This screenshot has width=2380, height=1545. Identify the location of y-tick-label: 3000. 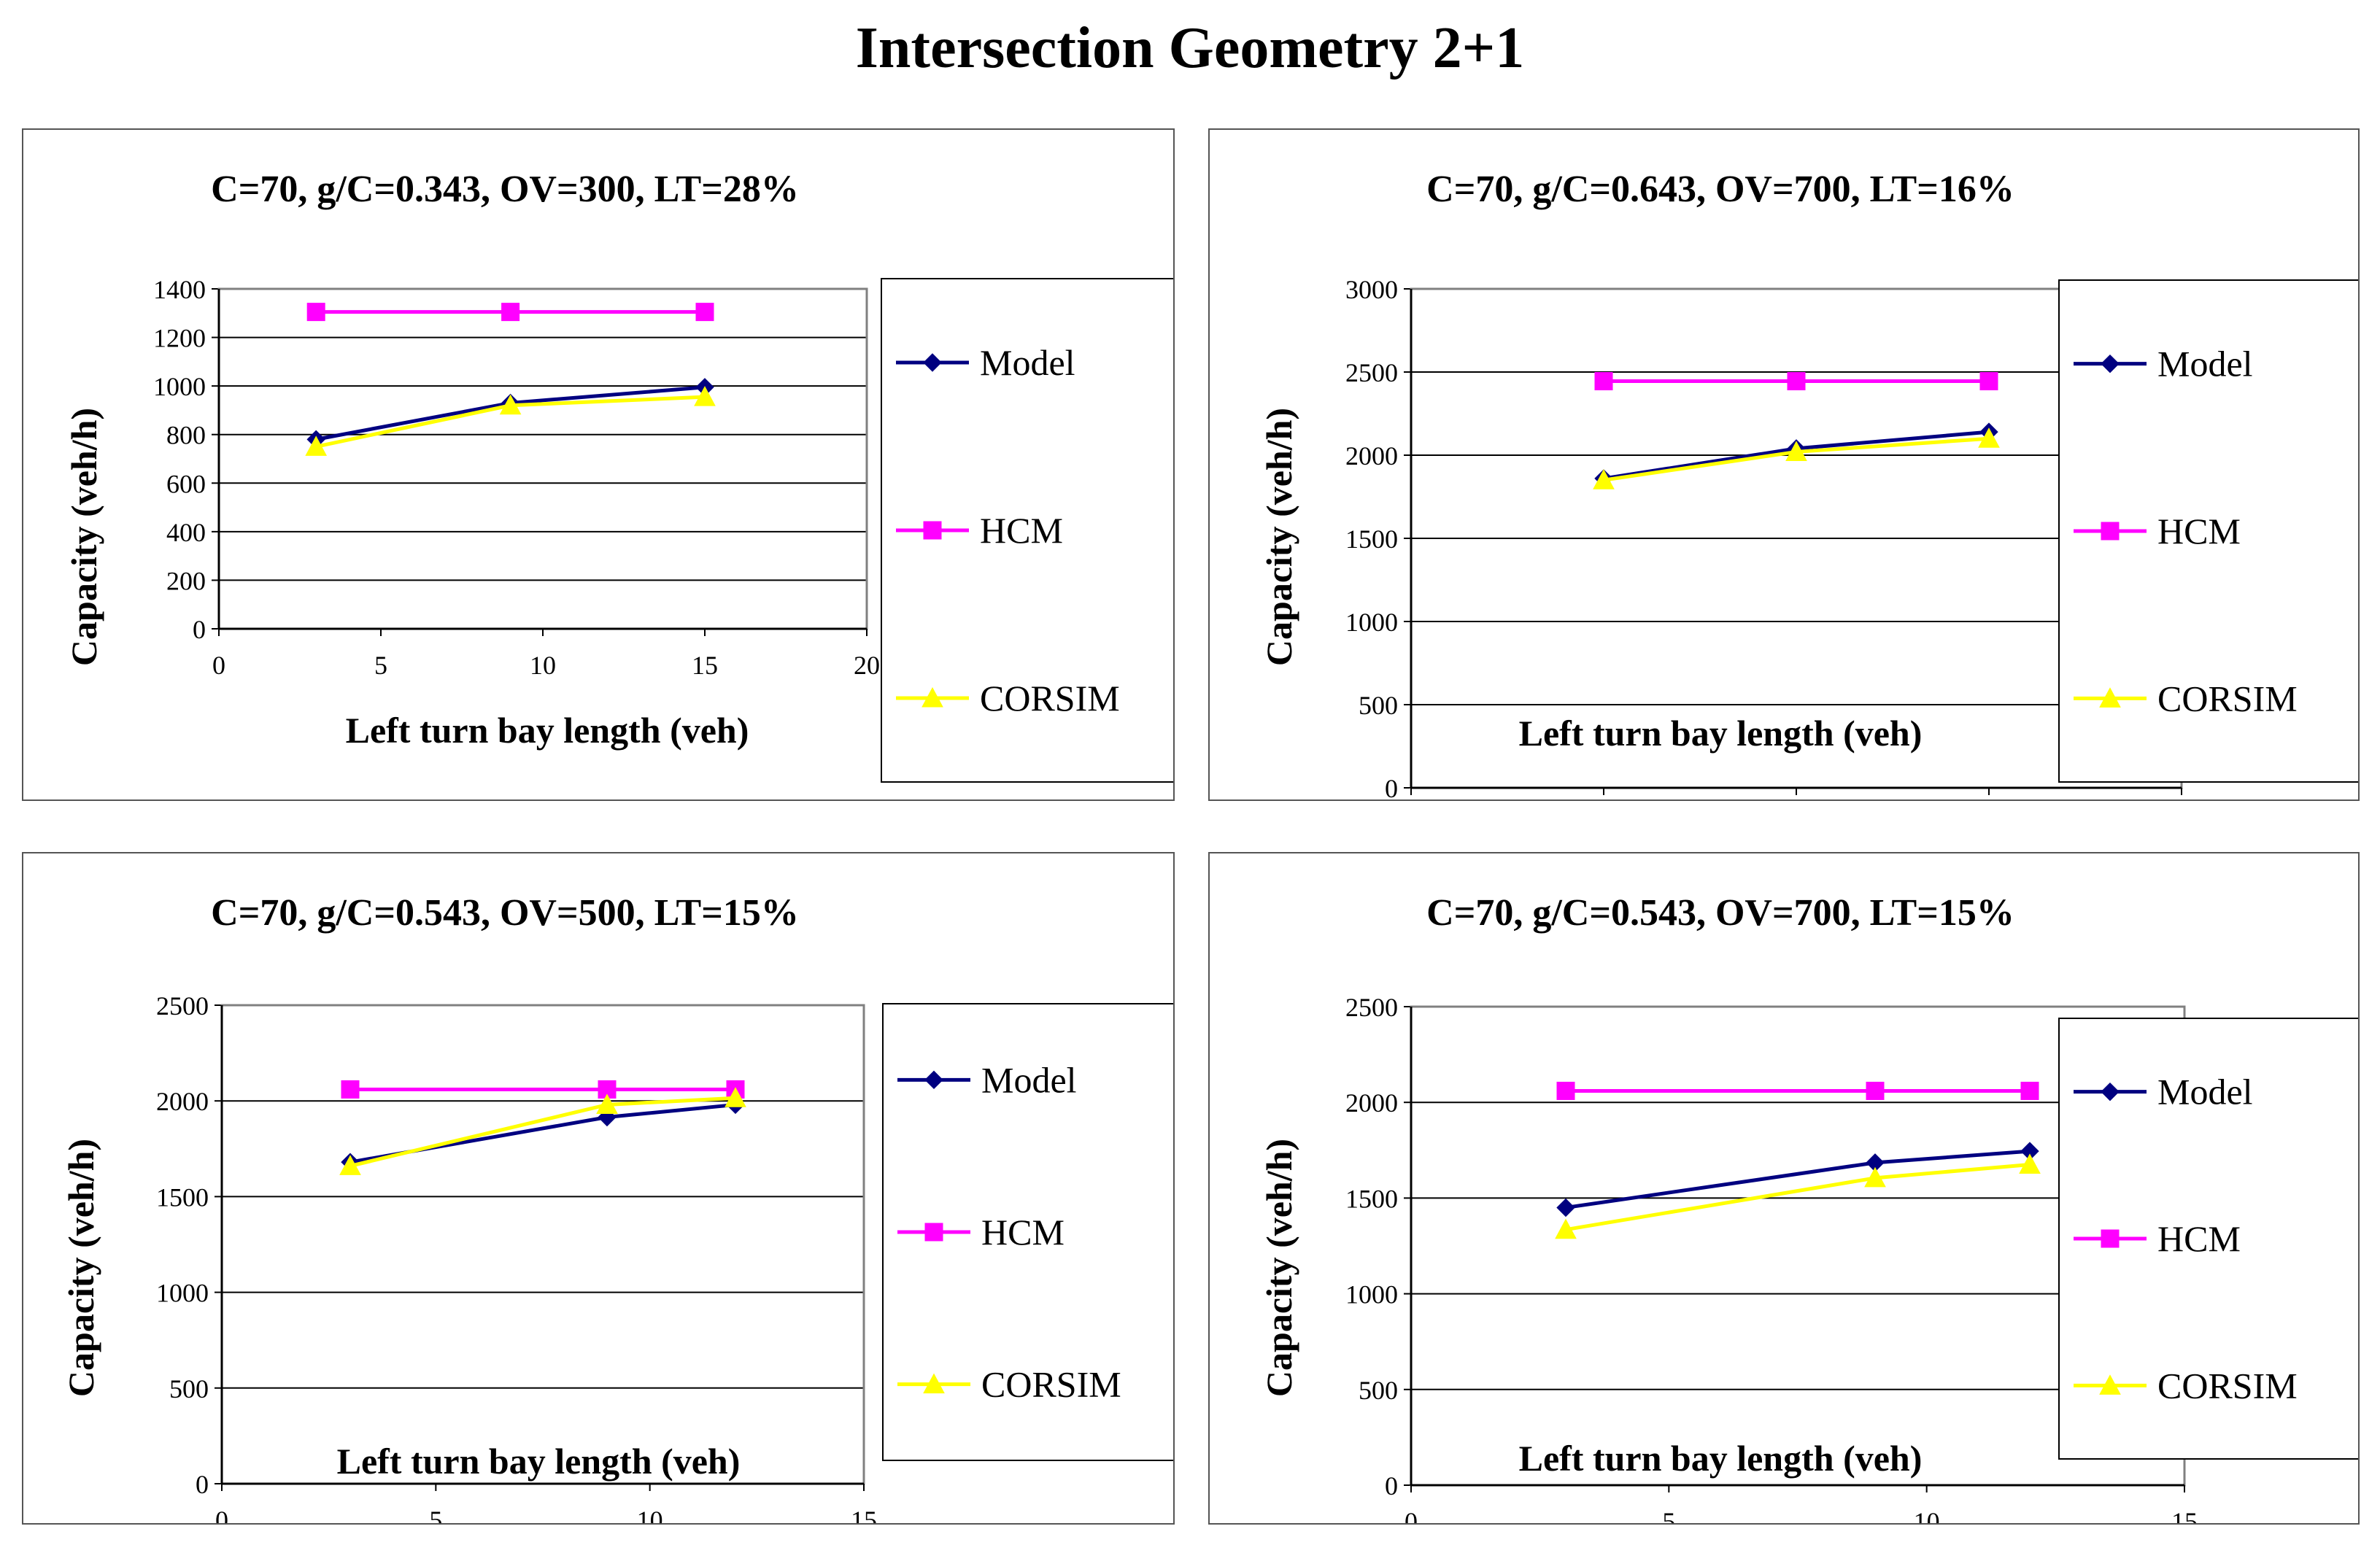
(1371, 289).